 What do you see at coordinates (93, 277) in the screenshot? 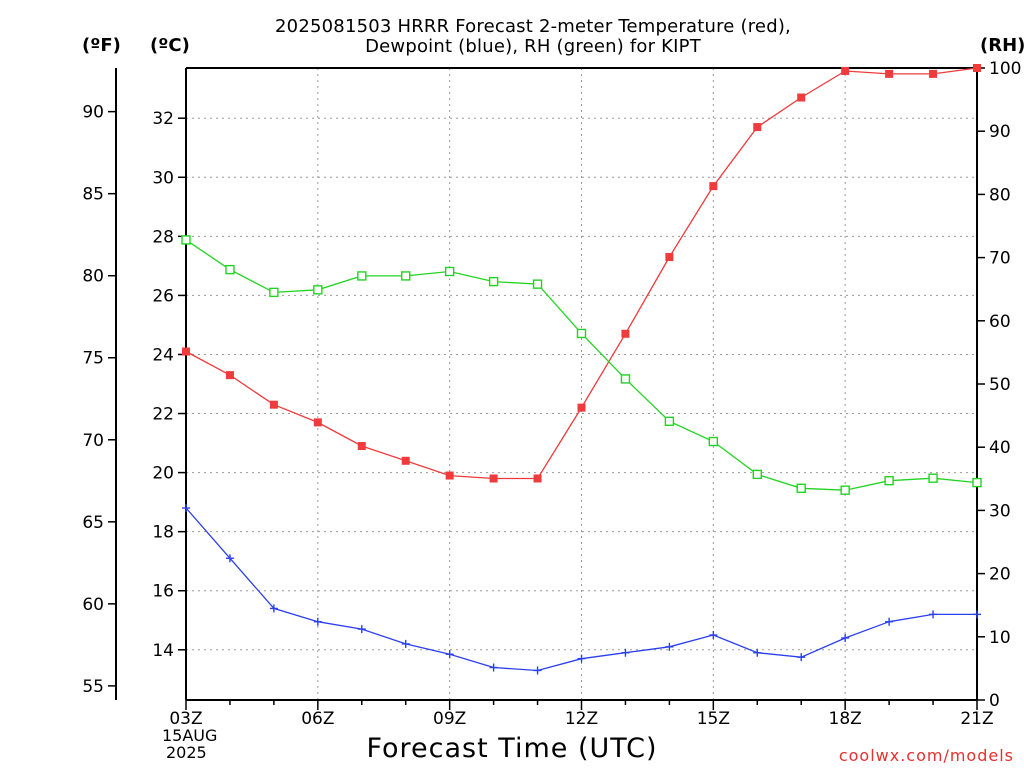
I see `fahrenheit-tick-label: 80` at bounding box center [93, 277].